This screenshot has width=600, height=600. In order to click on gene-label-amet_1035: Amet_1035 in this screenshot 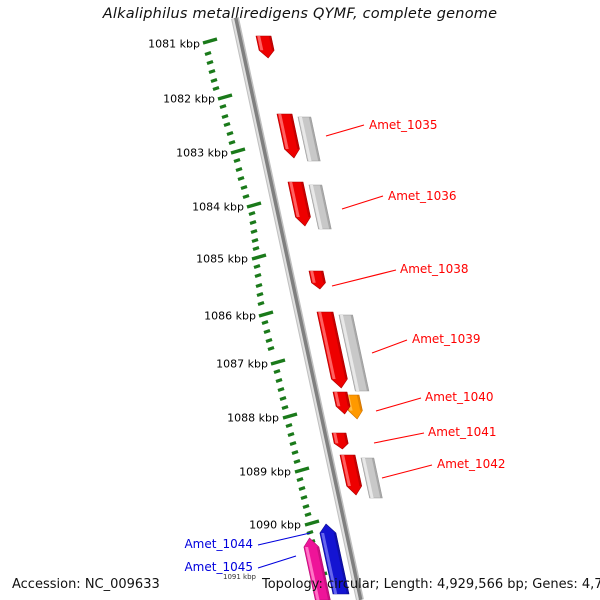, I will do `click(403, 125)`.